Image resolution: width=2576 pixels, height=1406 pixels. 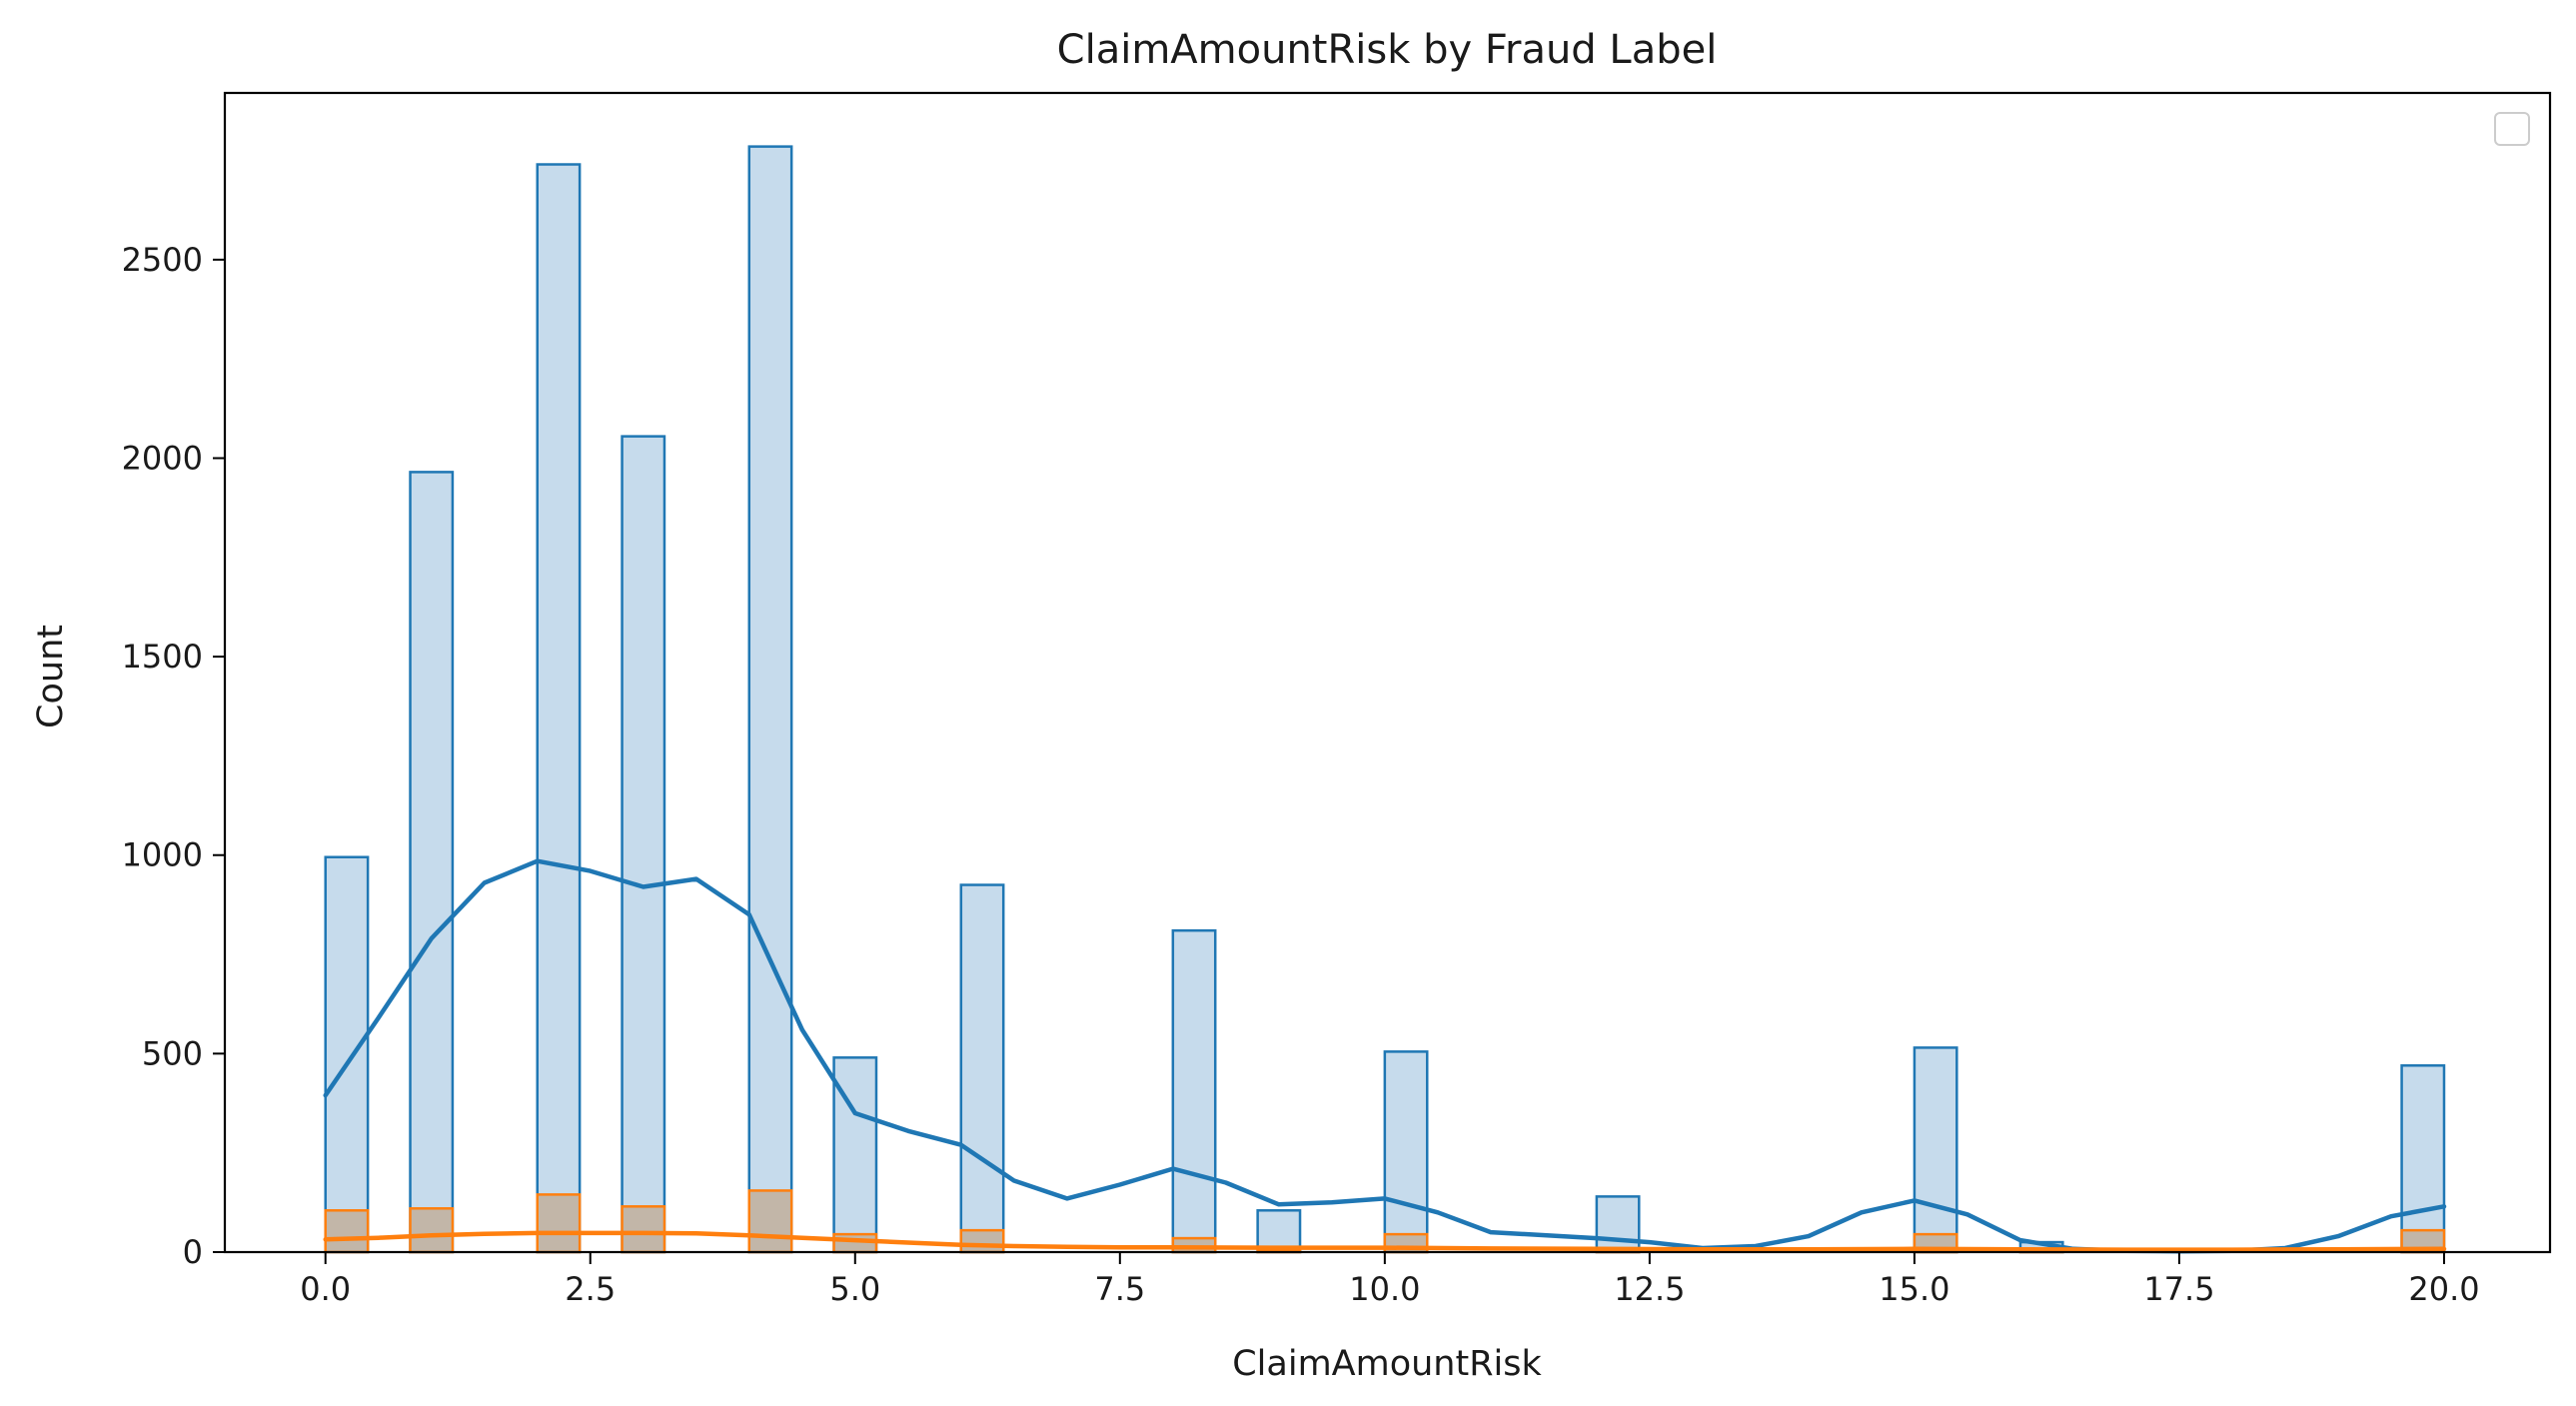 I want to click on x-tick-label-5: 12.5, so click(x=1649, y=1289).